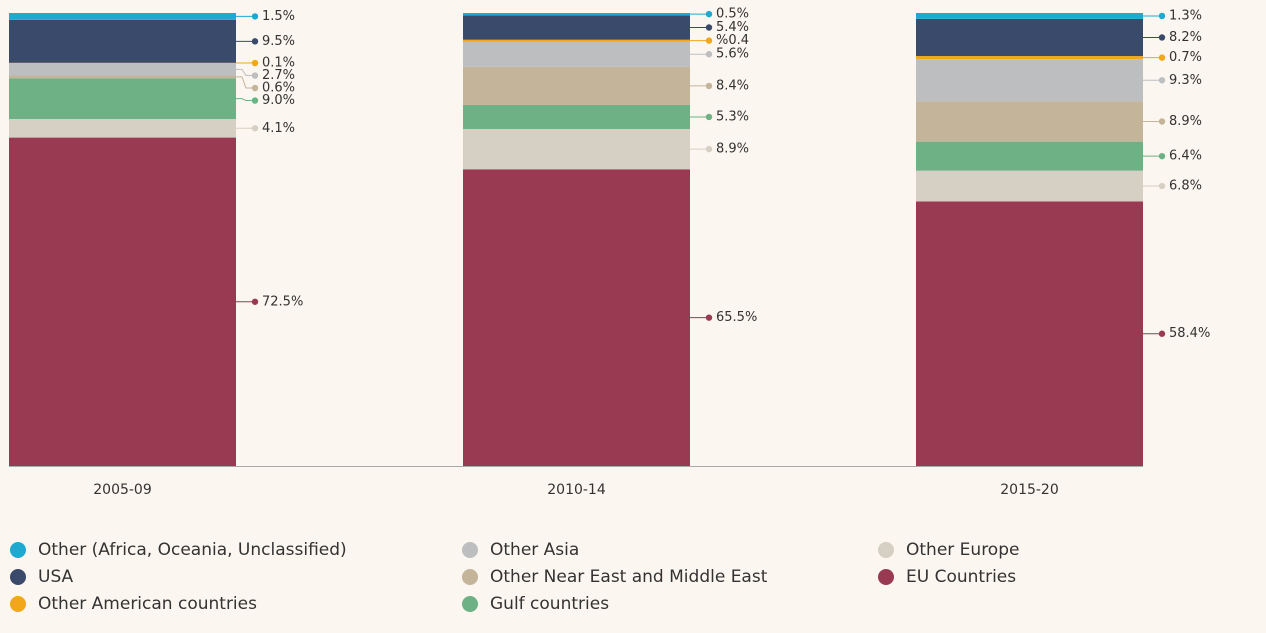 Image resolution: width=1266 pixels, height=633 pixels. Describe the element at coordinates (56, 577) in the screenshot. I see `legend-label: USA` at that location.